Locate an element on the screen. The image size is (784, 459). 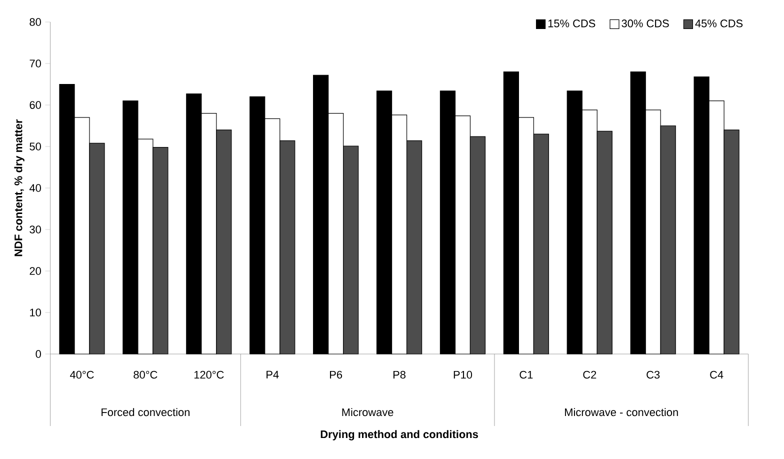
x-tick-label: 80°C is located at coordinates (146, 374).